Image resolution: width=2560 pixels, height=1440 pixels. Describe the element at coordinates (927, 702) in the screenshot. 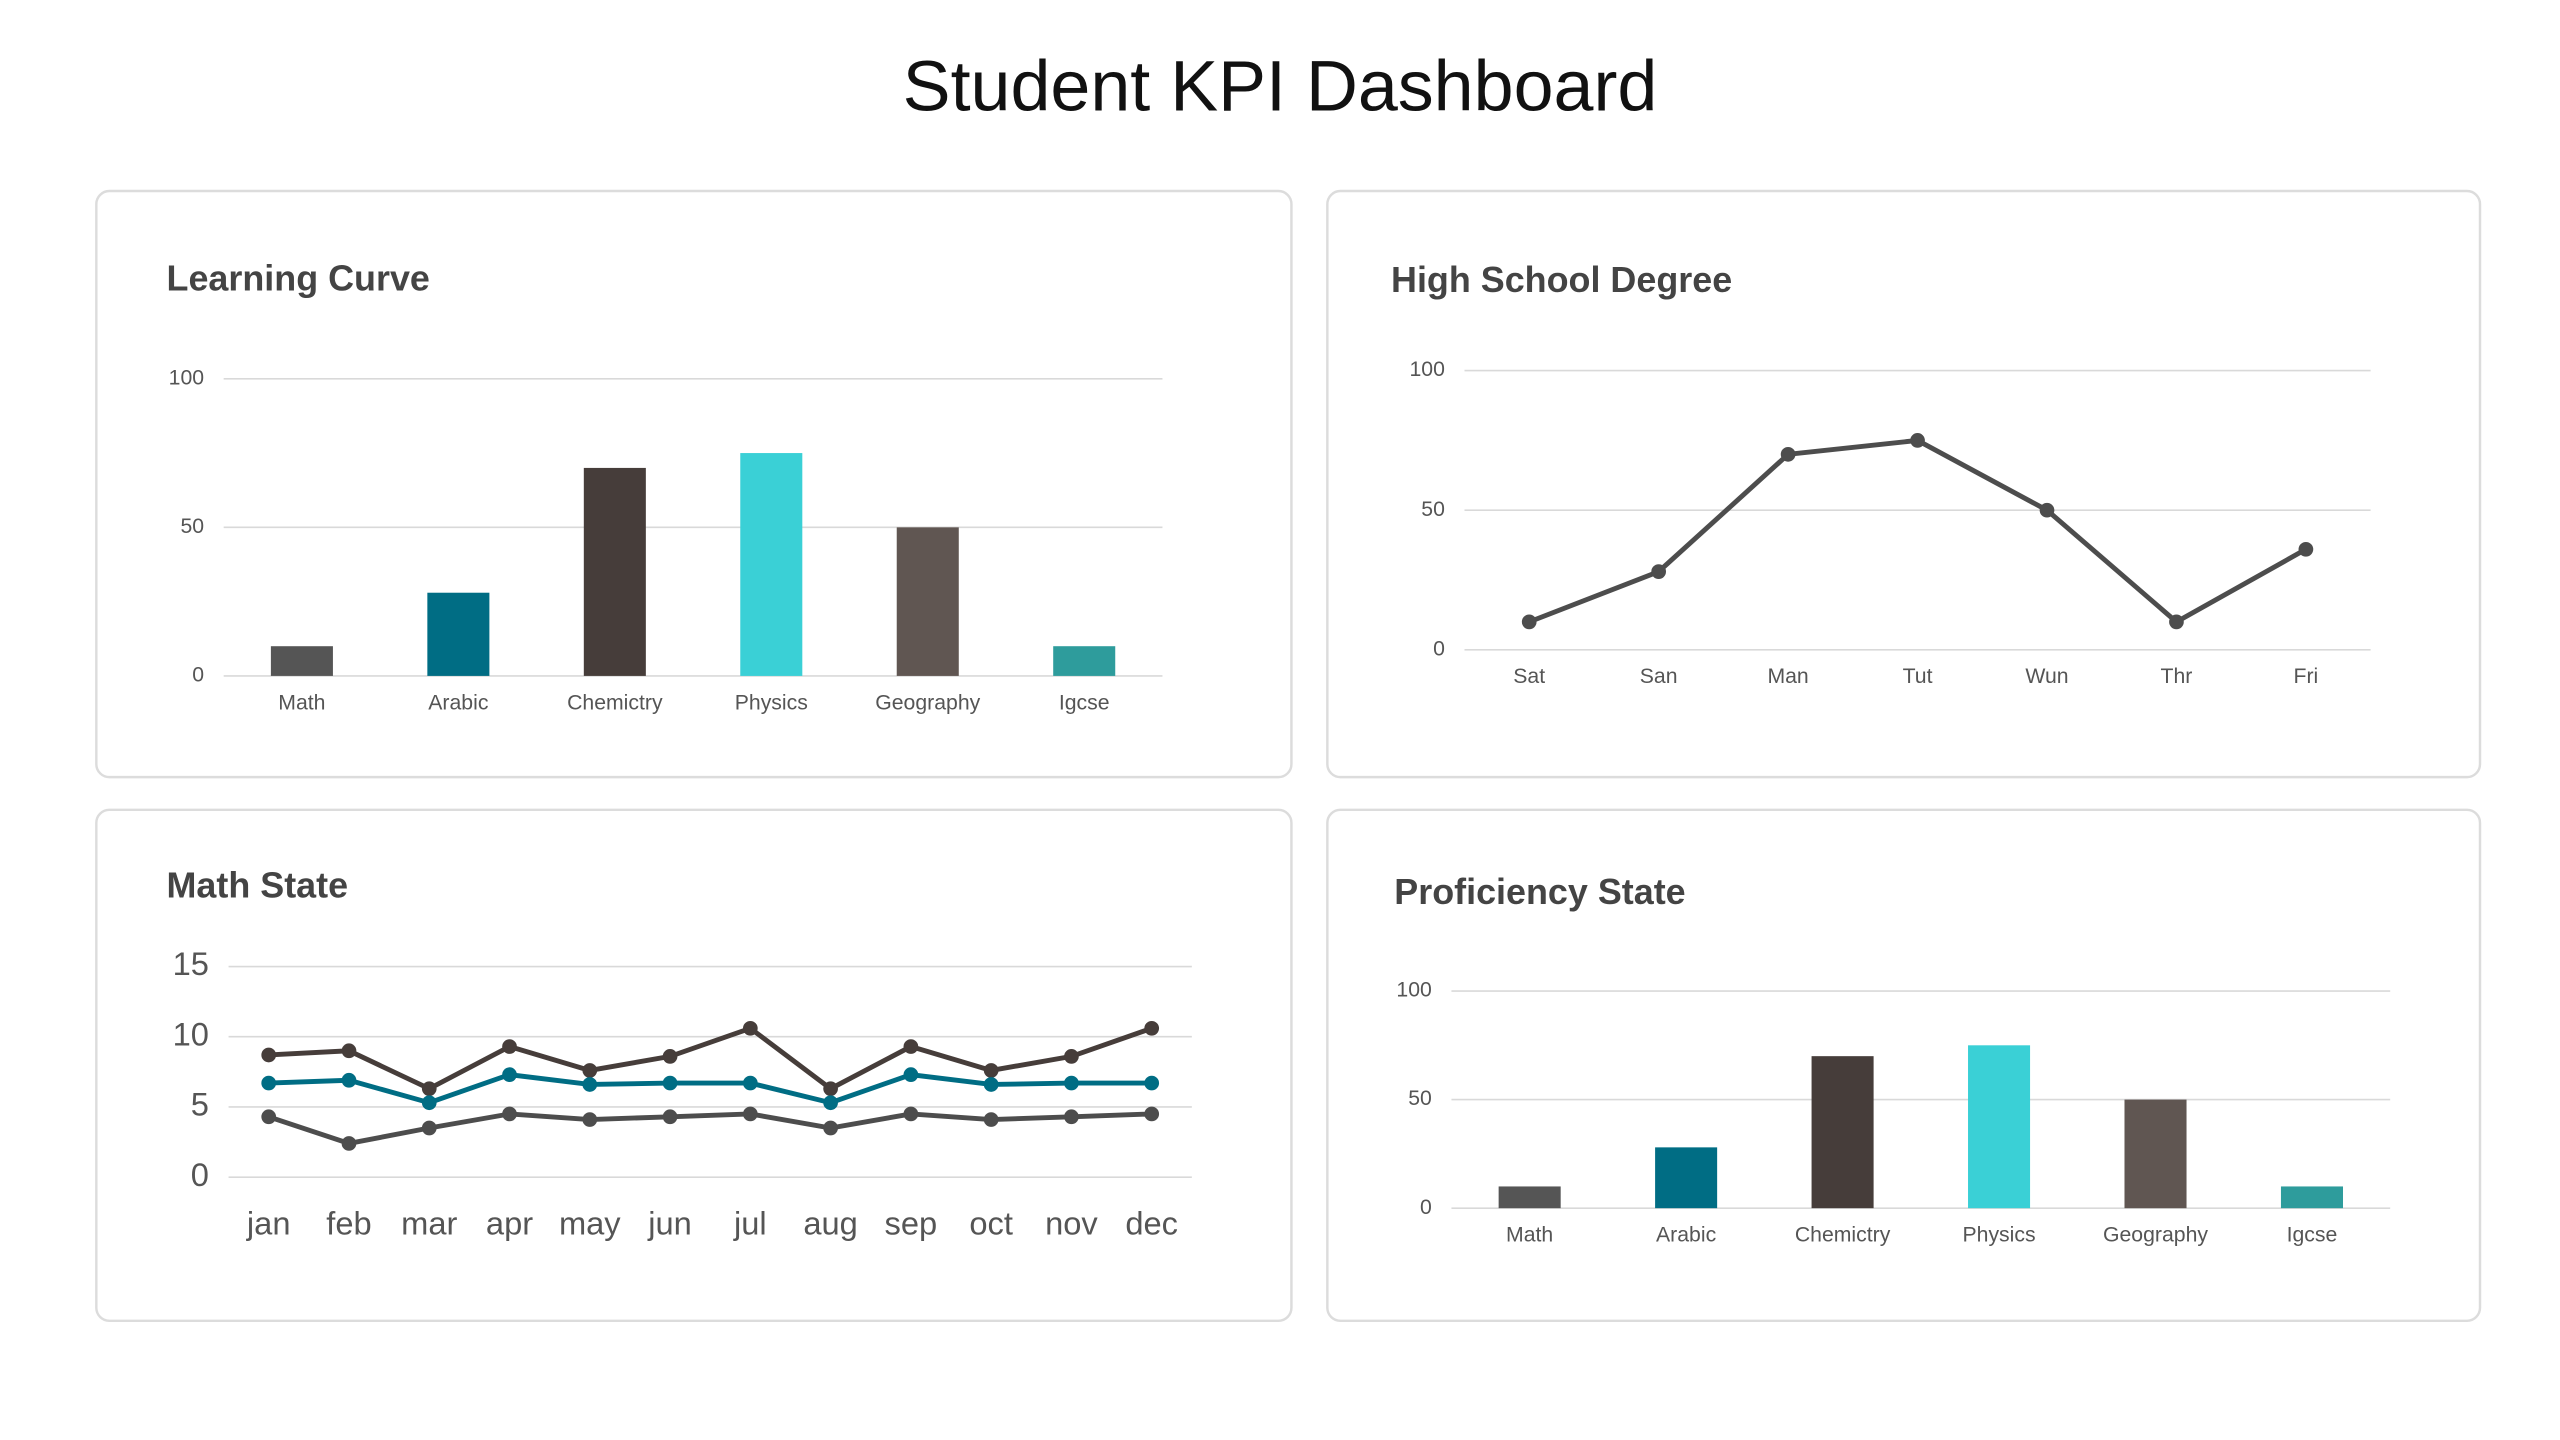

I see `x-tick-label: Geography` at that location.